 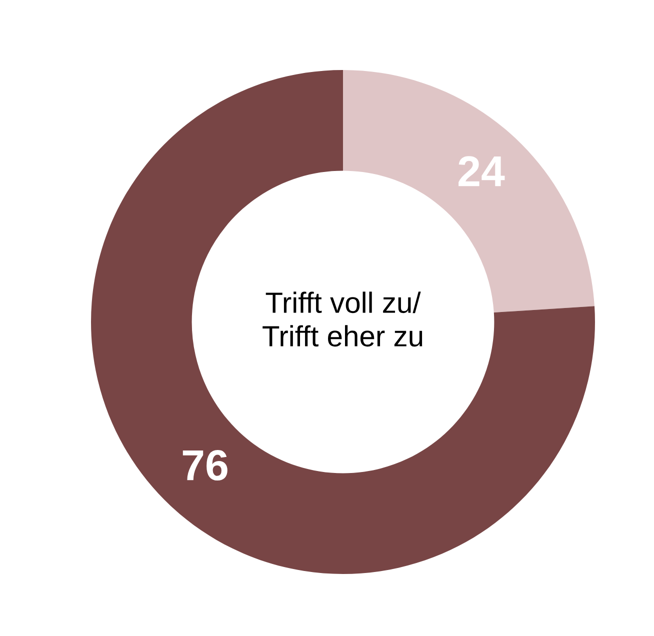 I want to click on data-label: 24, so click(x=481, y=171).